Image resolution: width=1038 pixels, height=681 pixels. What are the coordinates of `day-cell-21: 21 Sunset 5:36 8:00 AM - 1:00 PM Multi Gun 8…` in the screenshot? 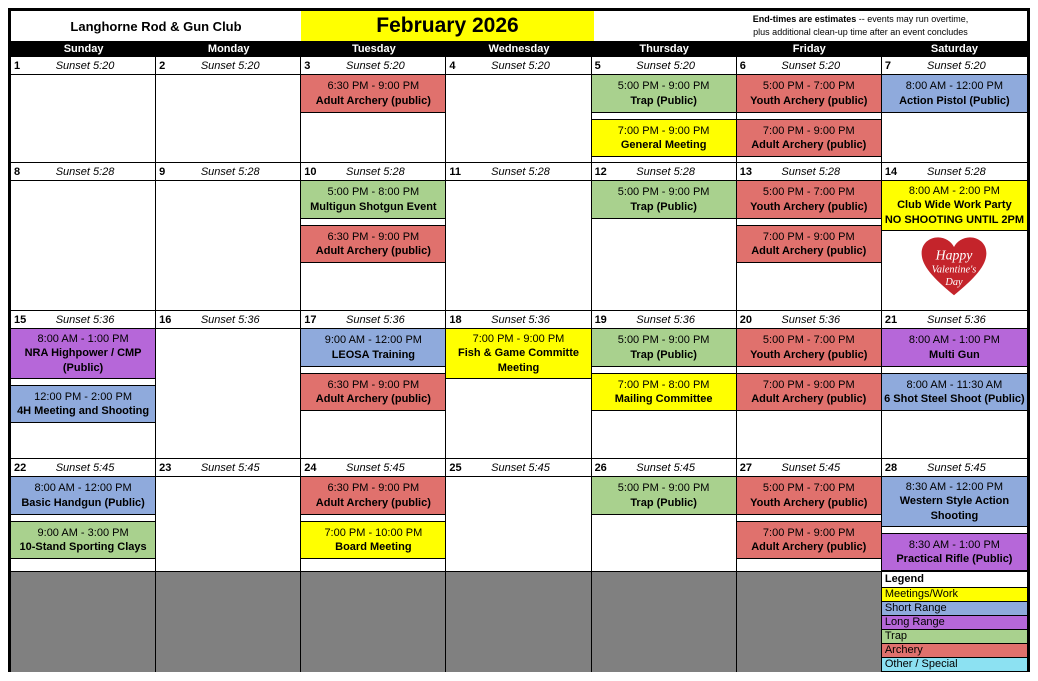 It's located at (954, 385).